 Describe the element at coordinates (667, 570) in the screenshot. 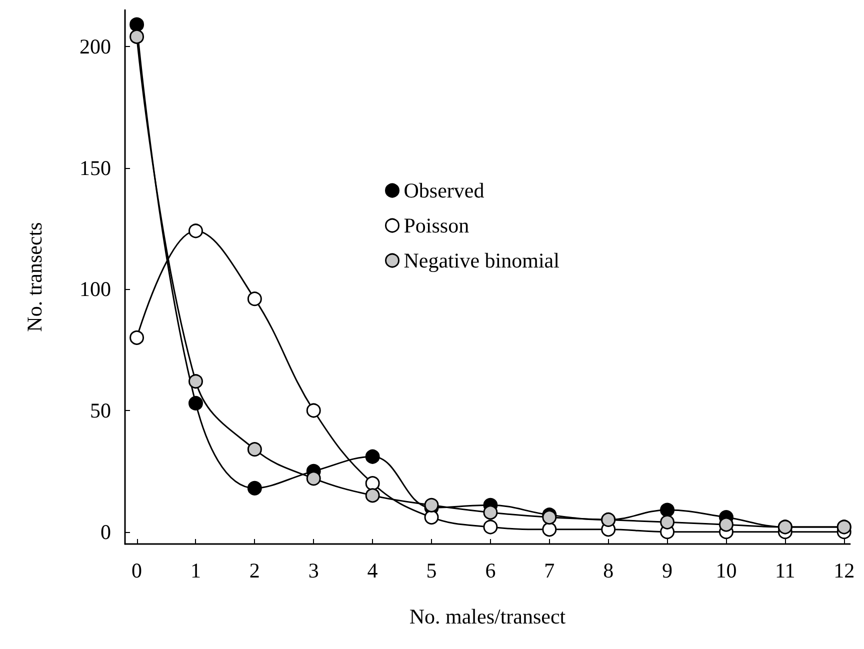

I see `x-tick-label: 9` at that location.